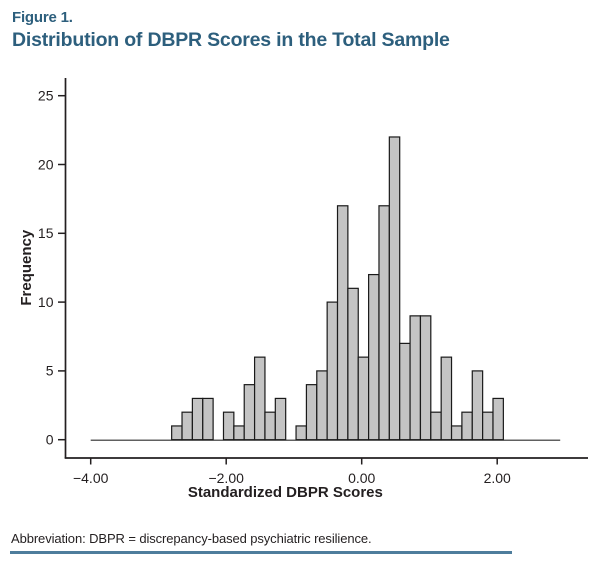 This screenshot has height=568, width=601. I want to click on y-tick-label: 5, so click(50, 371).